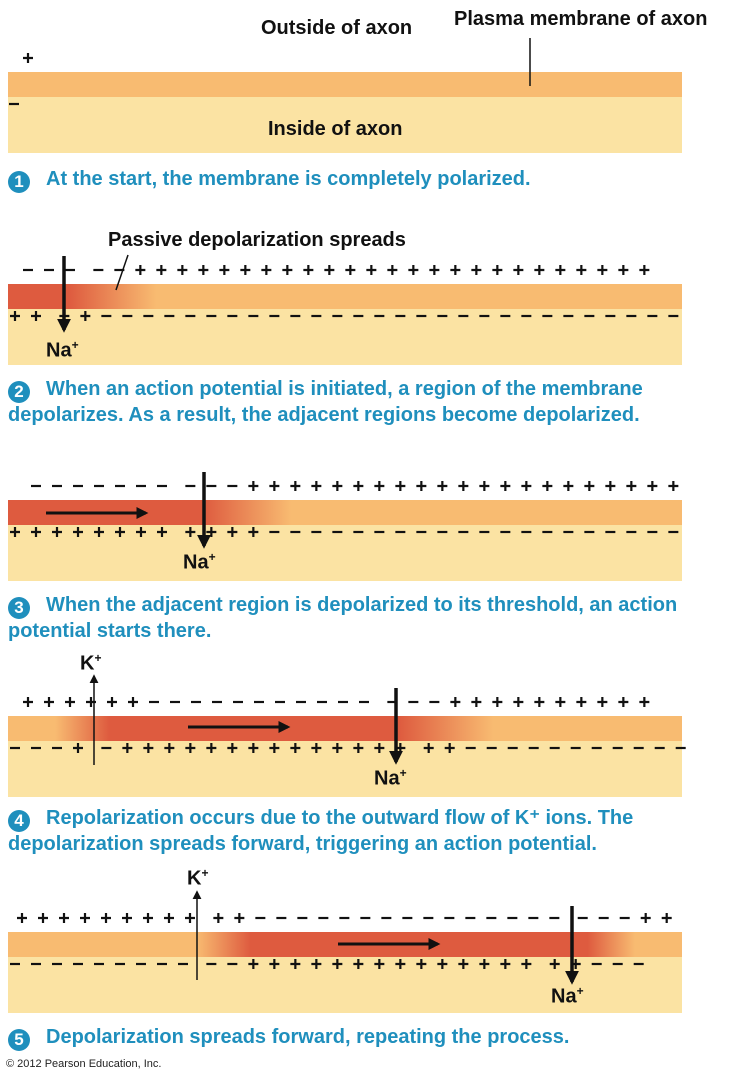  Describe the element at coordinates (198, 878) in the screenshot. I see `k-label-5: K+` at that location.